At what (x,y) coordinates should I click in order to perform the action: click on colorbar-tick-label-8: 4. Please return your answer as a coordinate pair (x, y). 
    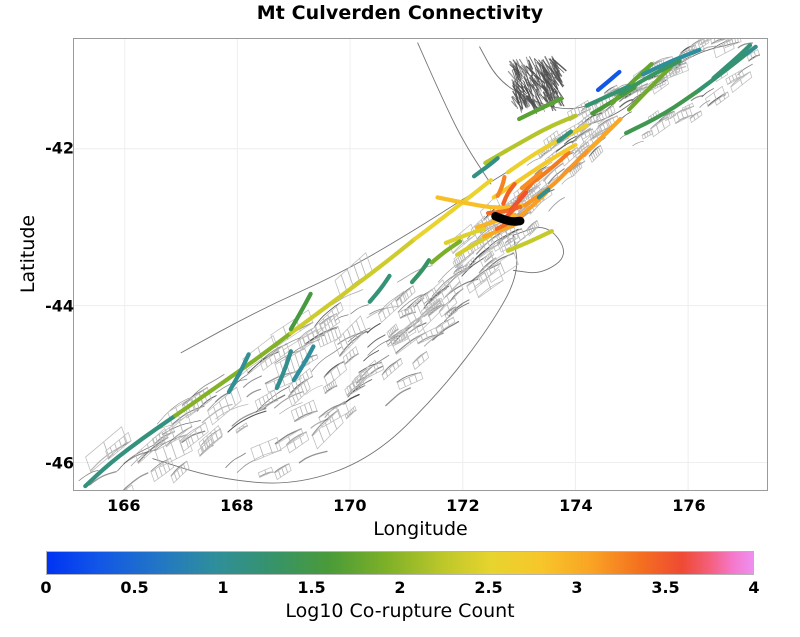
    Looking at the image, I should click on (754, 587).